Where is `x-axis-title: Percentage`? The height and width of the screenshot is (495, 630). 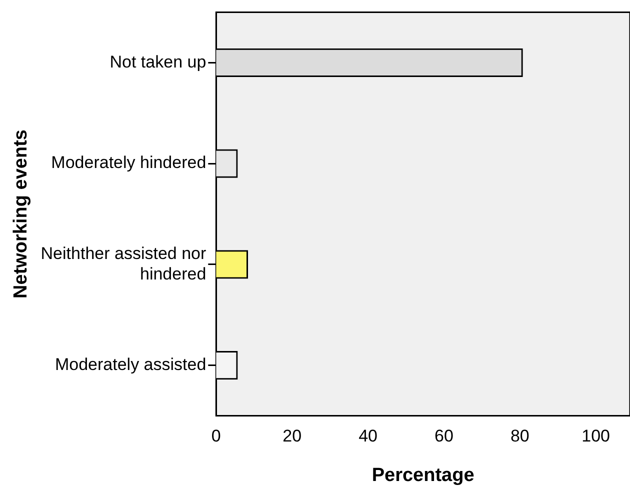 x-axis-title: Percentage is located at coordinates (423, 475).